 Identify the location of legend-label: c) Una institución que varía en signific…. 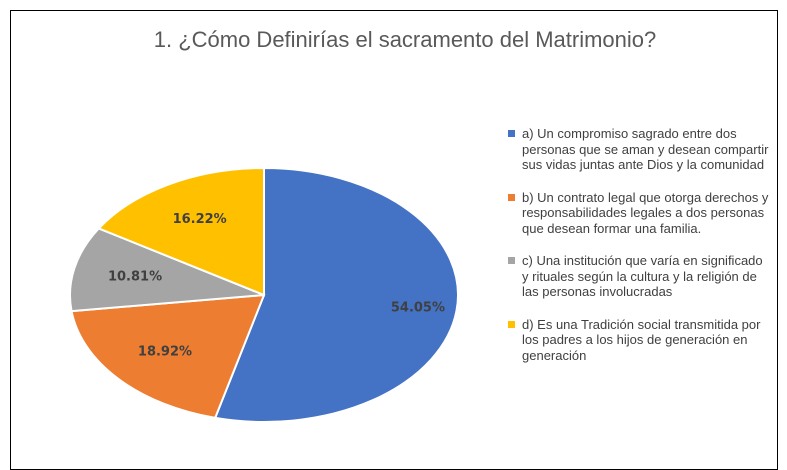
(642, 276).